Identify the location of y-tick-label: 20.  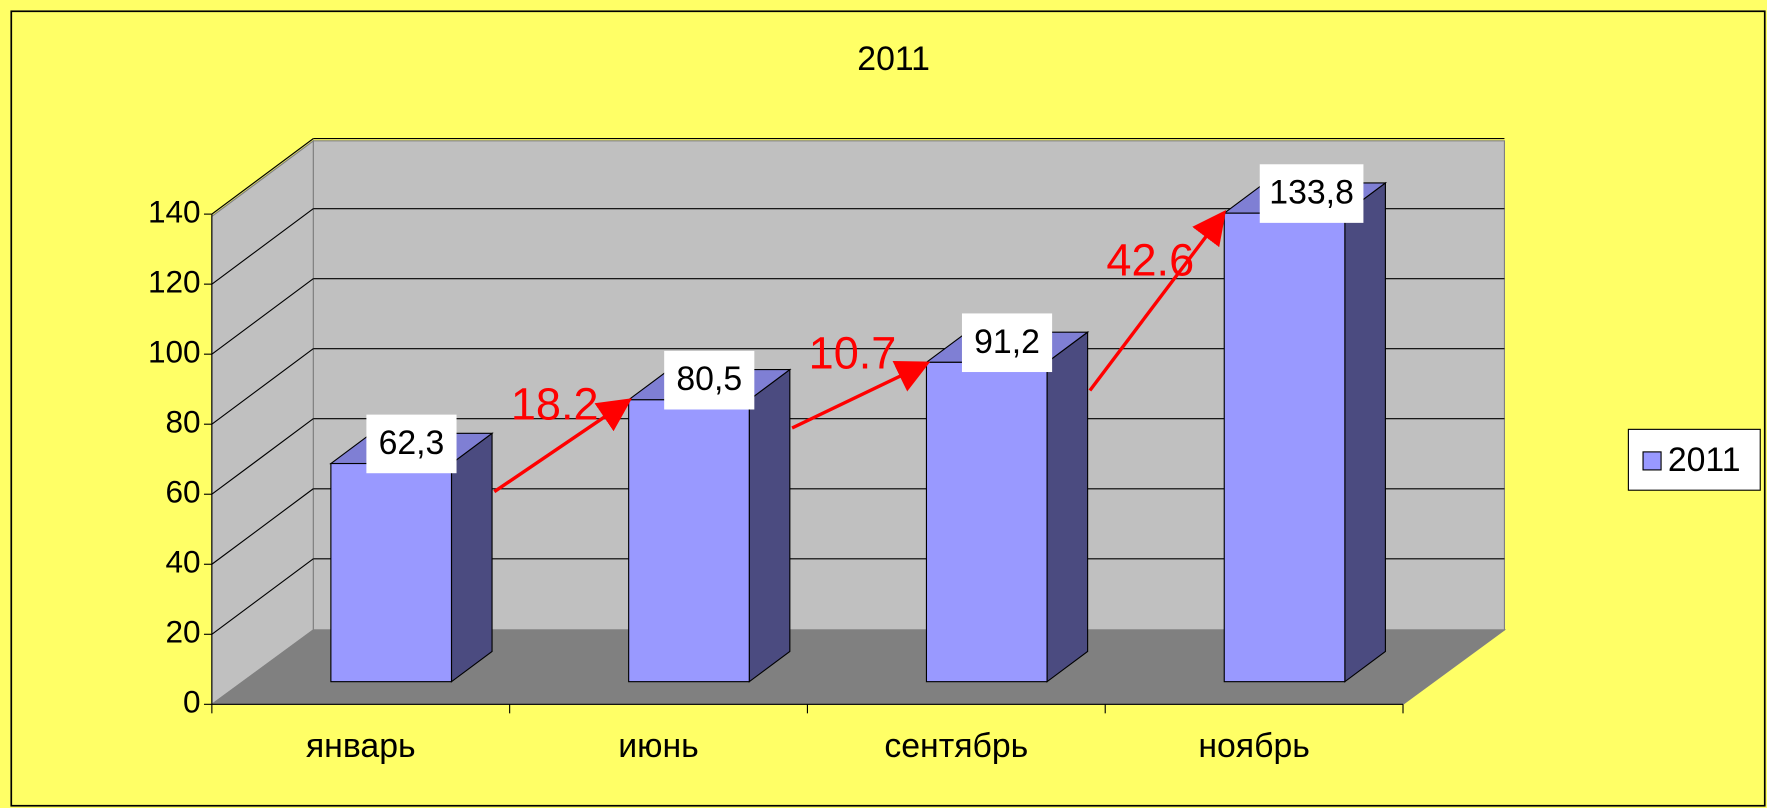
(182, 632).